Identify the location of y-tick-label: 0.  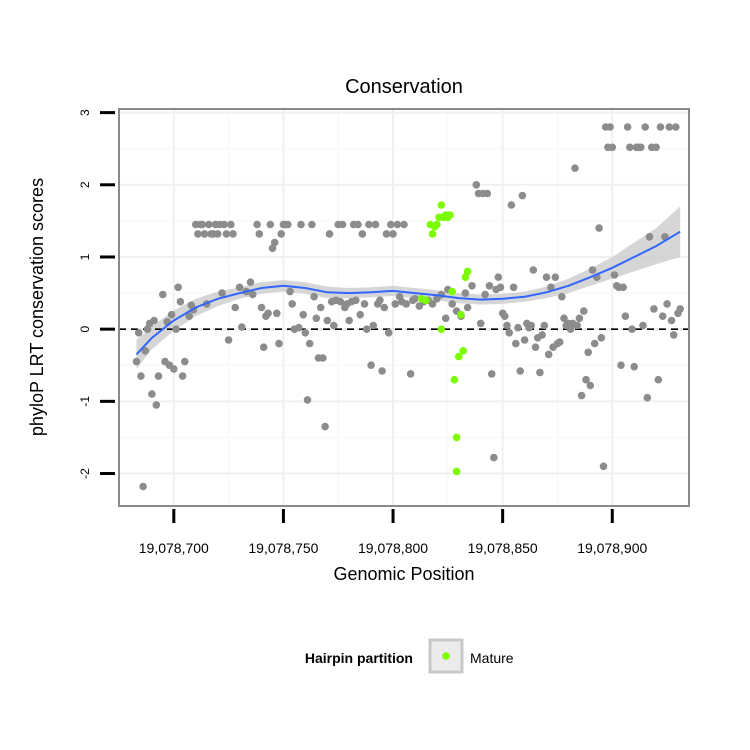
(85, 329).